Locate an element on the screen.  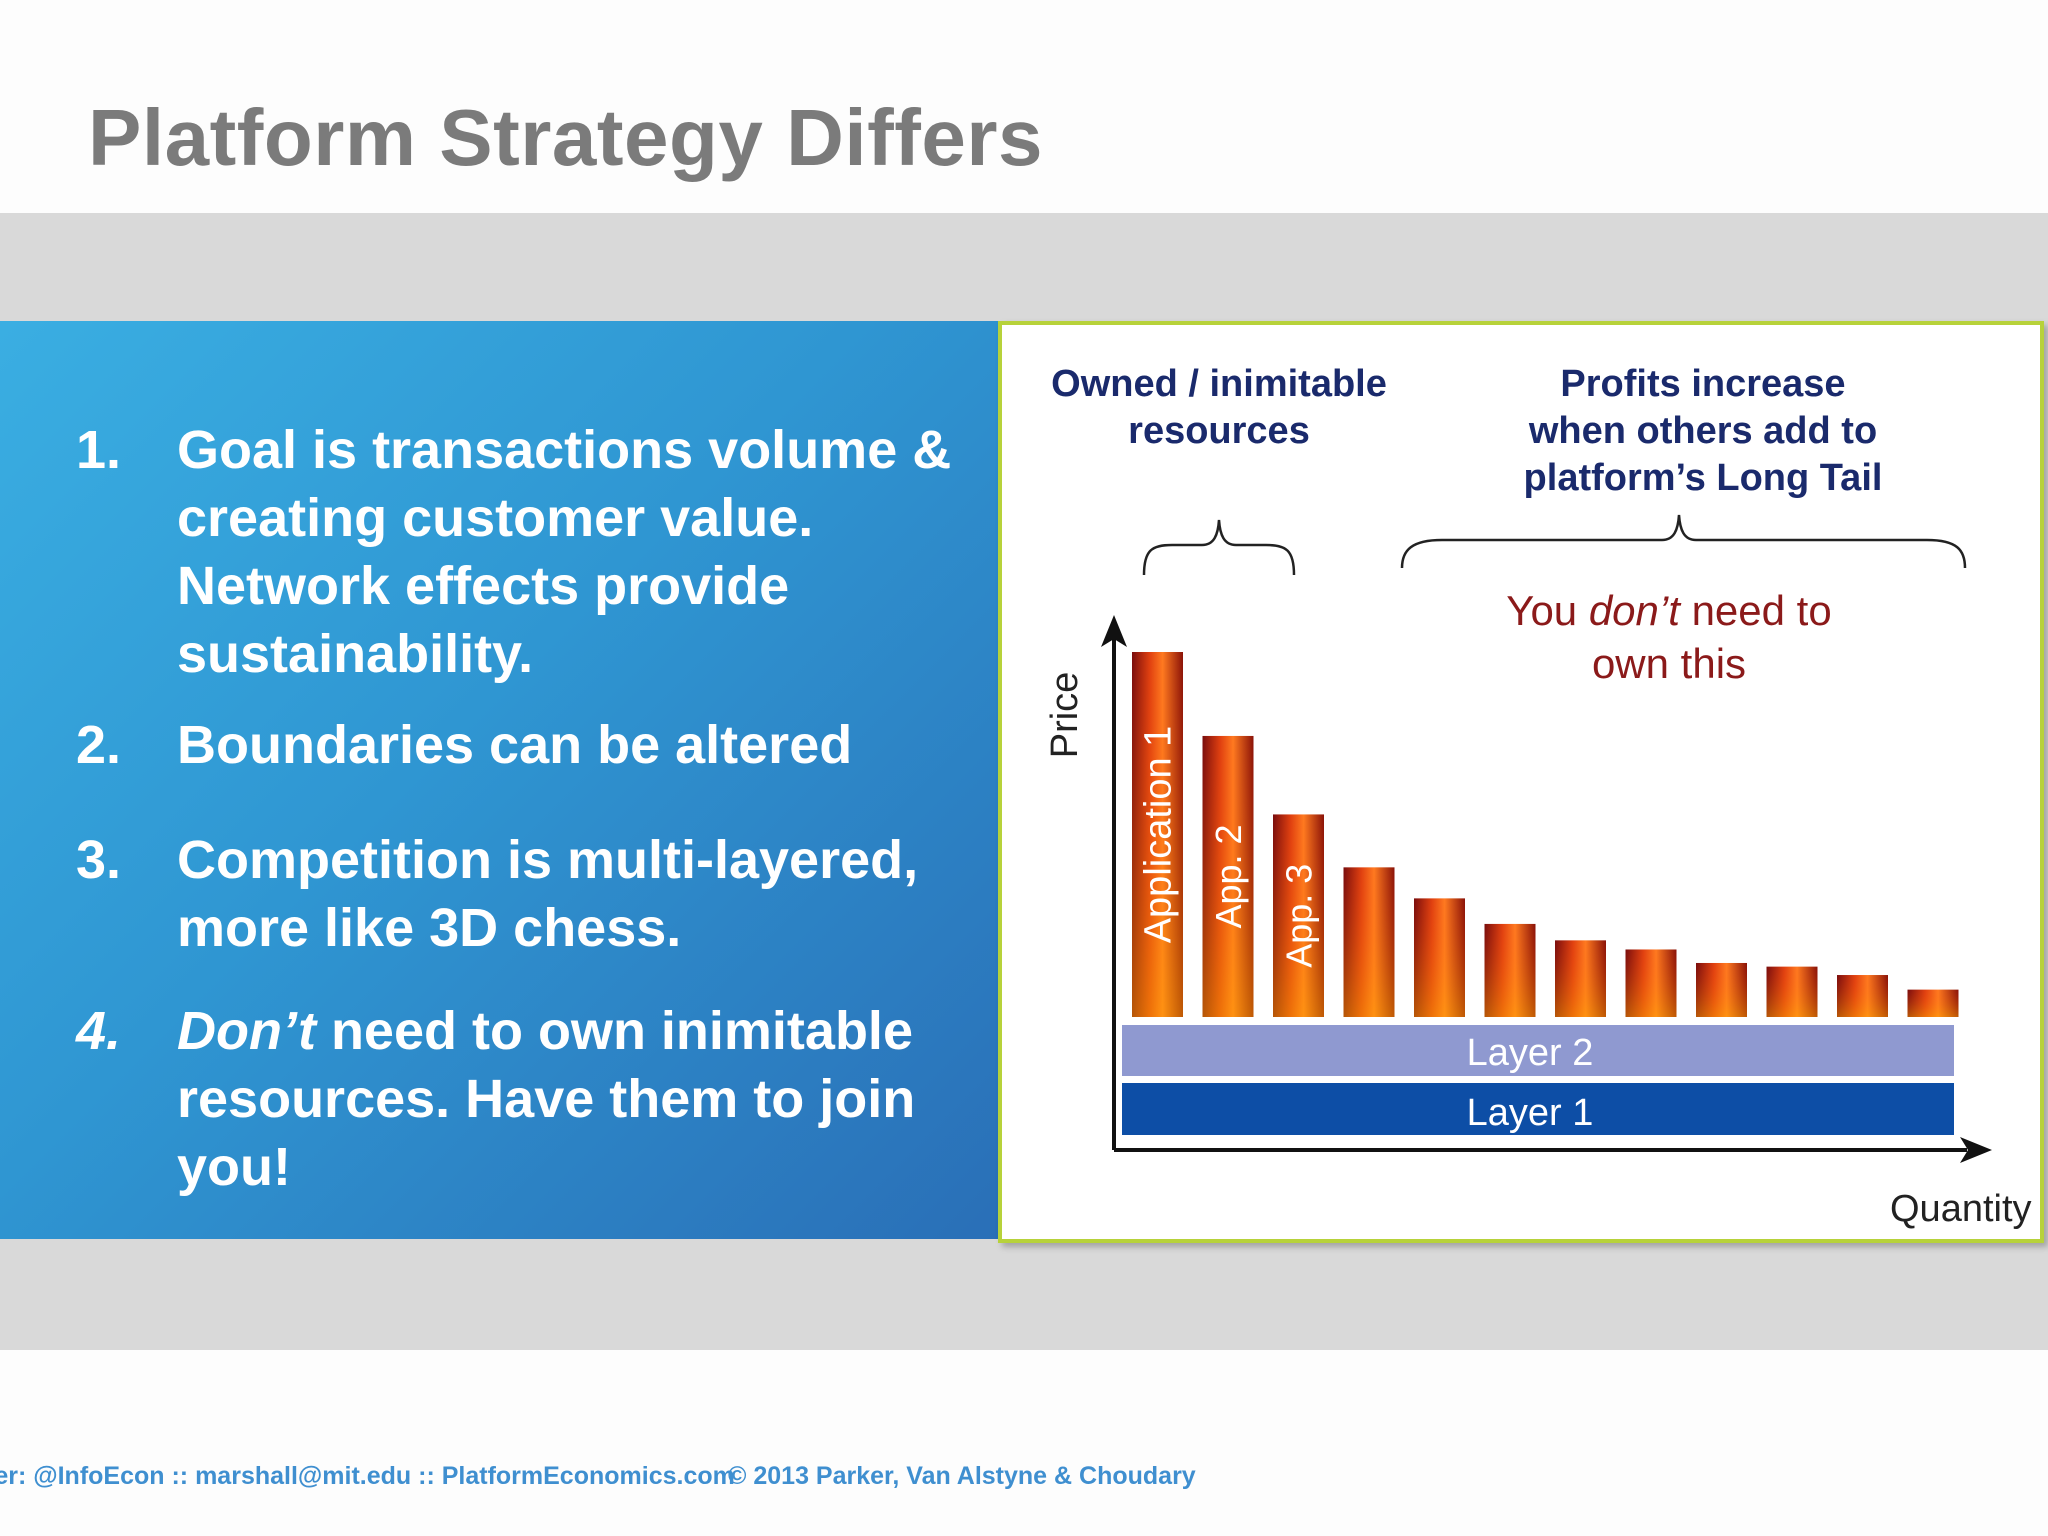
slide-title: Platform Strategy Differs is located at coordinates (565, 137).